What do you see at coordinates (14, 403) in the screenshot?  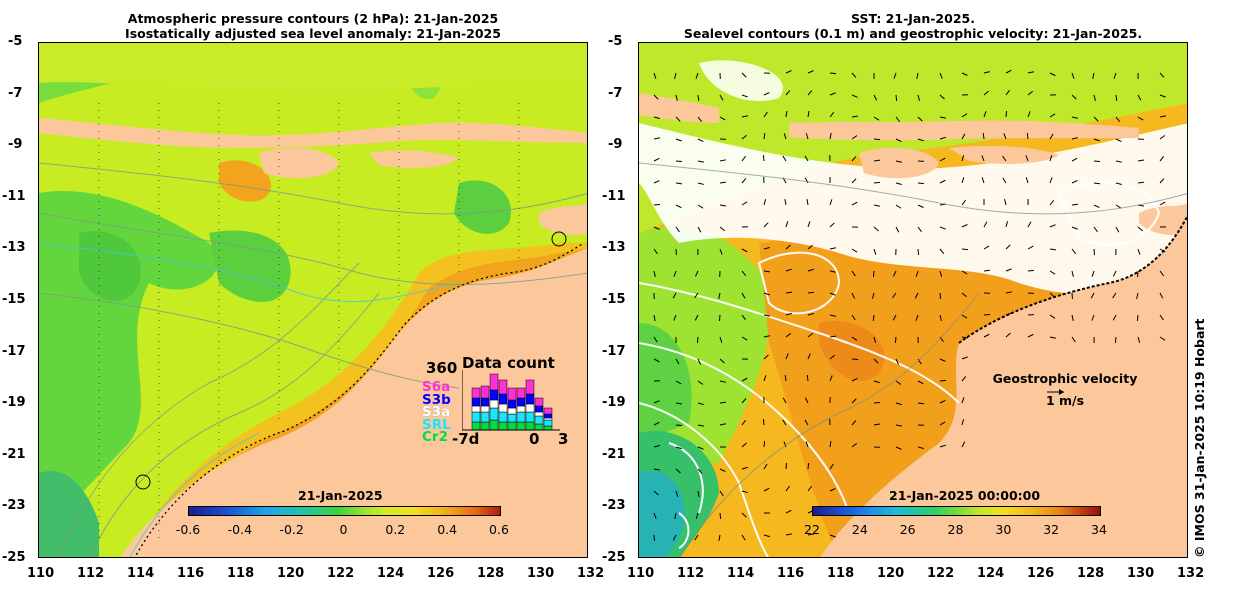 I see `y-tick-label: -19` at bounding box center [14, 403].